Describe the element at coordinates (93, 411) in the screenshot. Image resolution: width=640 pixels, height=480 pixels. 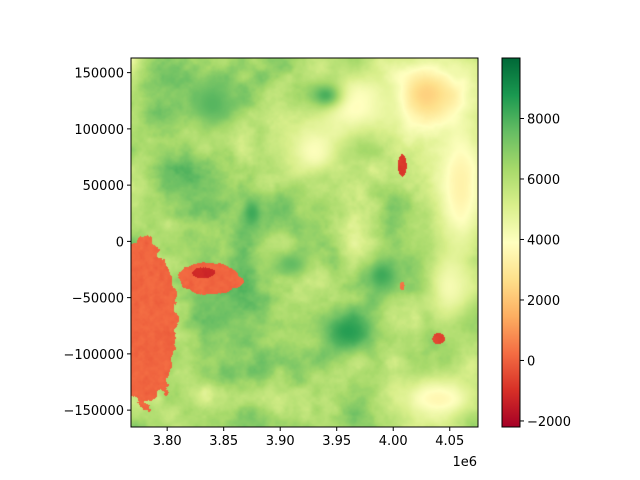
I see `y-tick-label: −150000` at that location.